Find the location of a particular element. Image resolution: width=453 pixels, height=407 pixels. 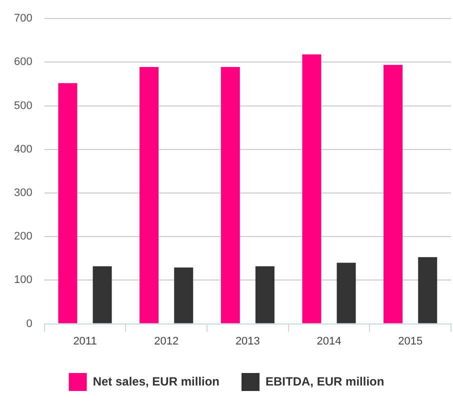

y-tick-label: 600 is located at coordinates (23, 62).